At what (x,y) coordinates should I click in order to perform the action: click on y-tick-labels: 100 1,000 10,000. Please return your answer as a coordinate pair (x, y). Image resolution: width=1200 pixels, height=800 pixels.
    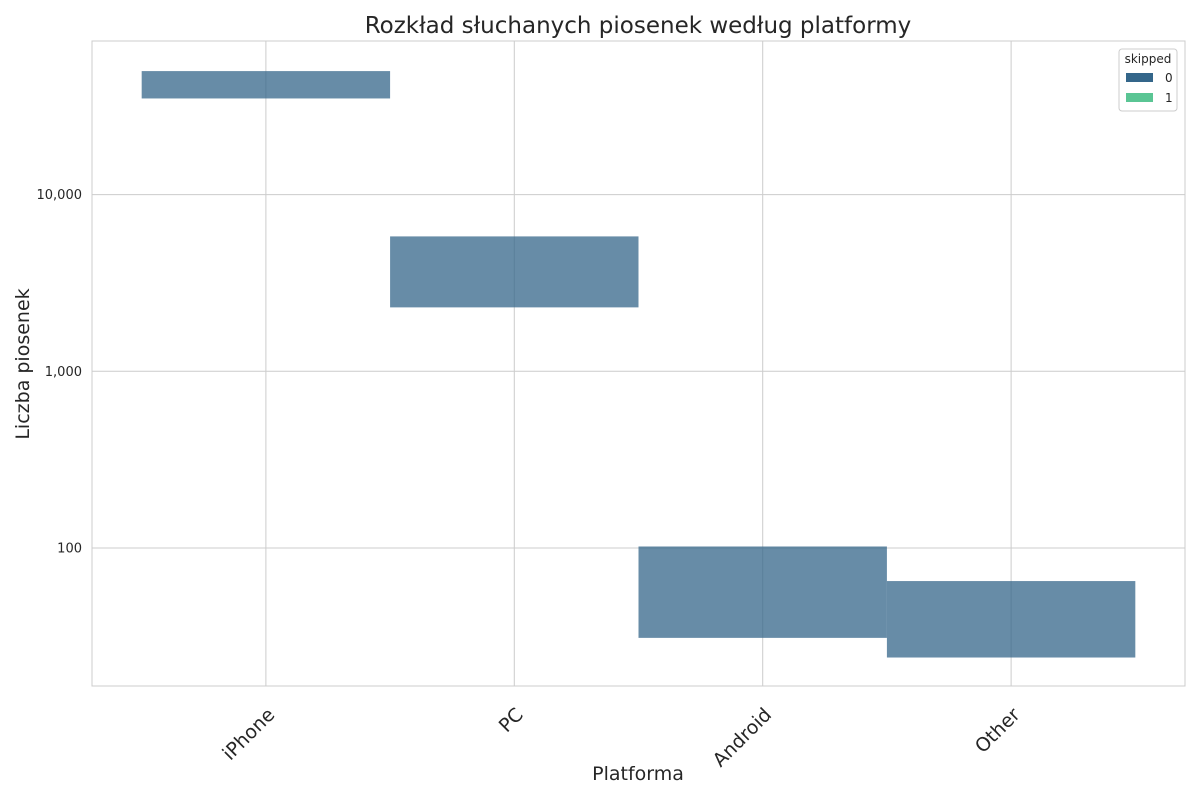
    Looking at the image, I should click on (60, 372).